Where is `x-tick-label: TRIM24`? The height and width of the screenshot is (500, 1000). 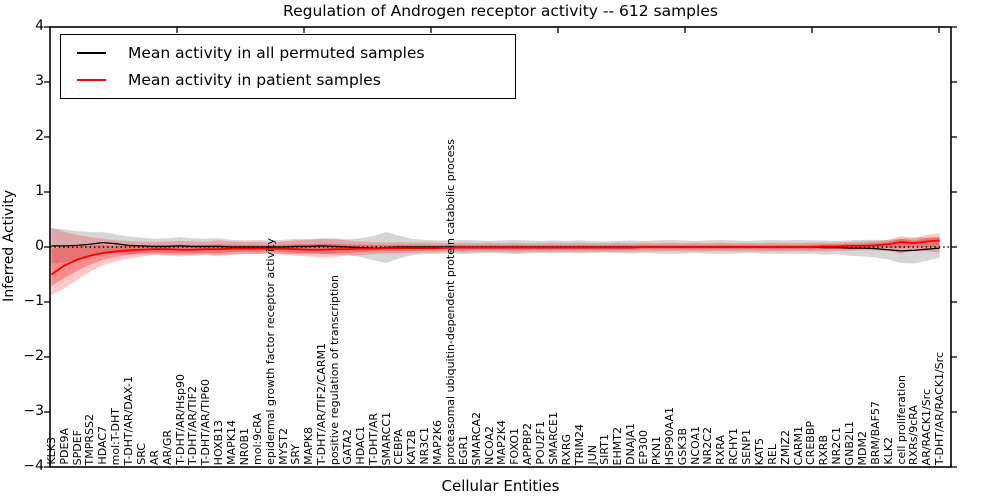
x-tick-label: TRIM24 is located at coordinates (579, 444).